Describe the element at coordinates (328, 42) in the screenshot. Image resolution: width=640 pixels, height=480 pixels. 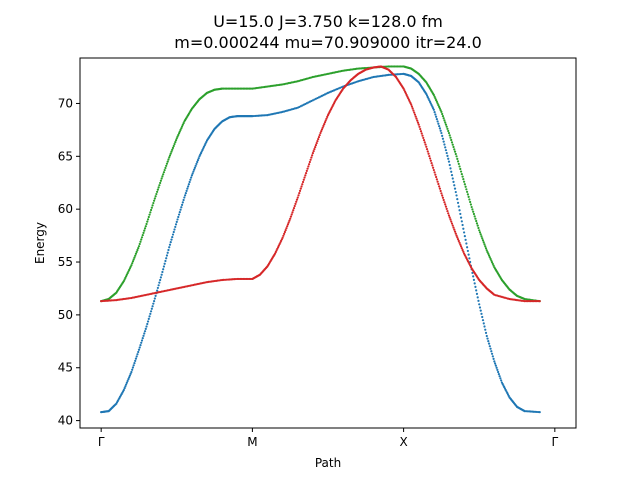
I see `chart-title-line2: m=0.000244 mu=70.909000 itr=24.0` at that location.